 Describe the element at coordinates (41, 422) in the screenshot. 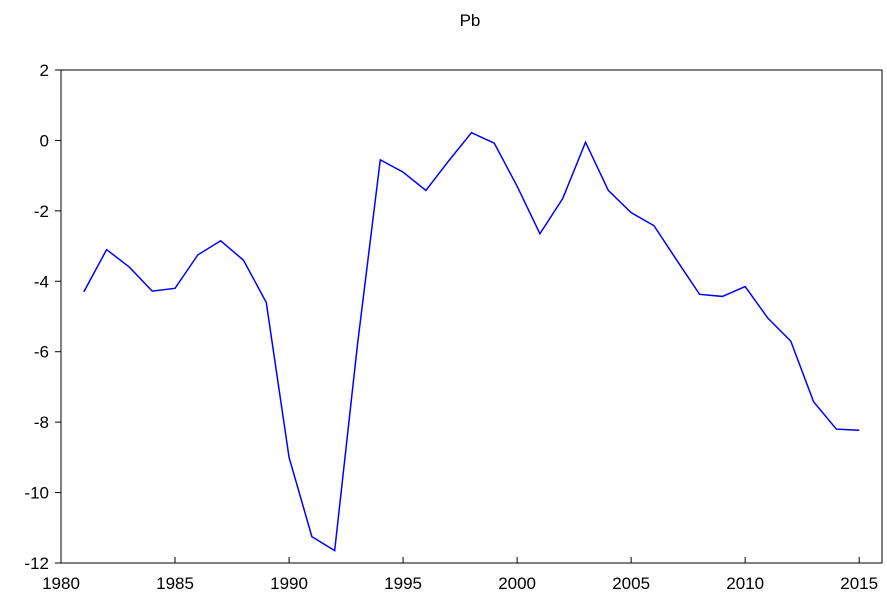

I see `y-tick-label: -8` at that location.